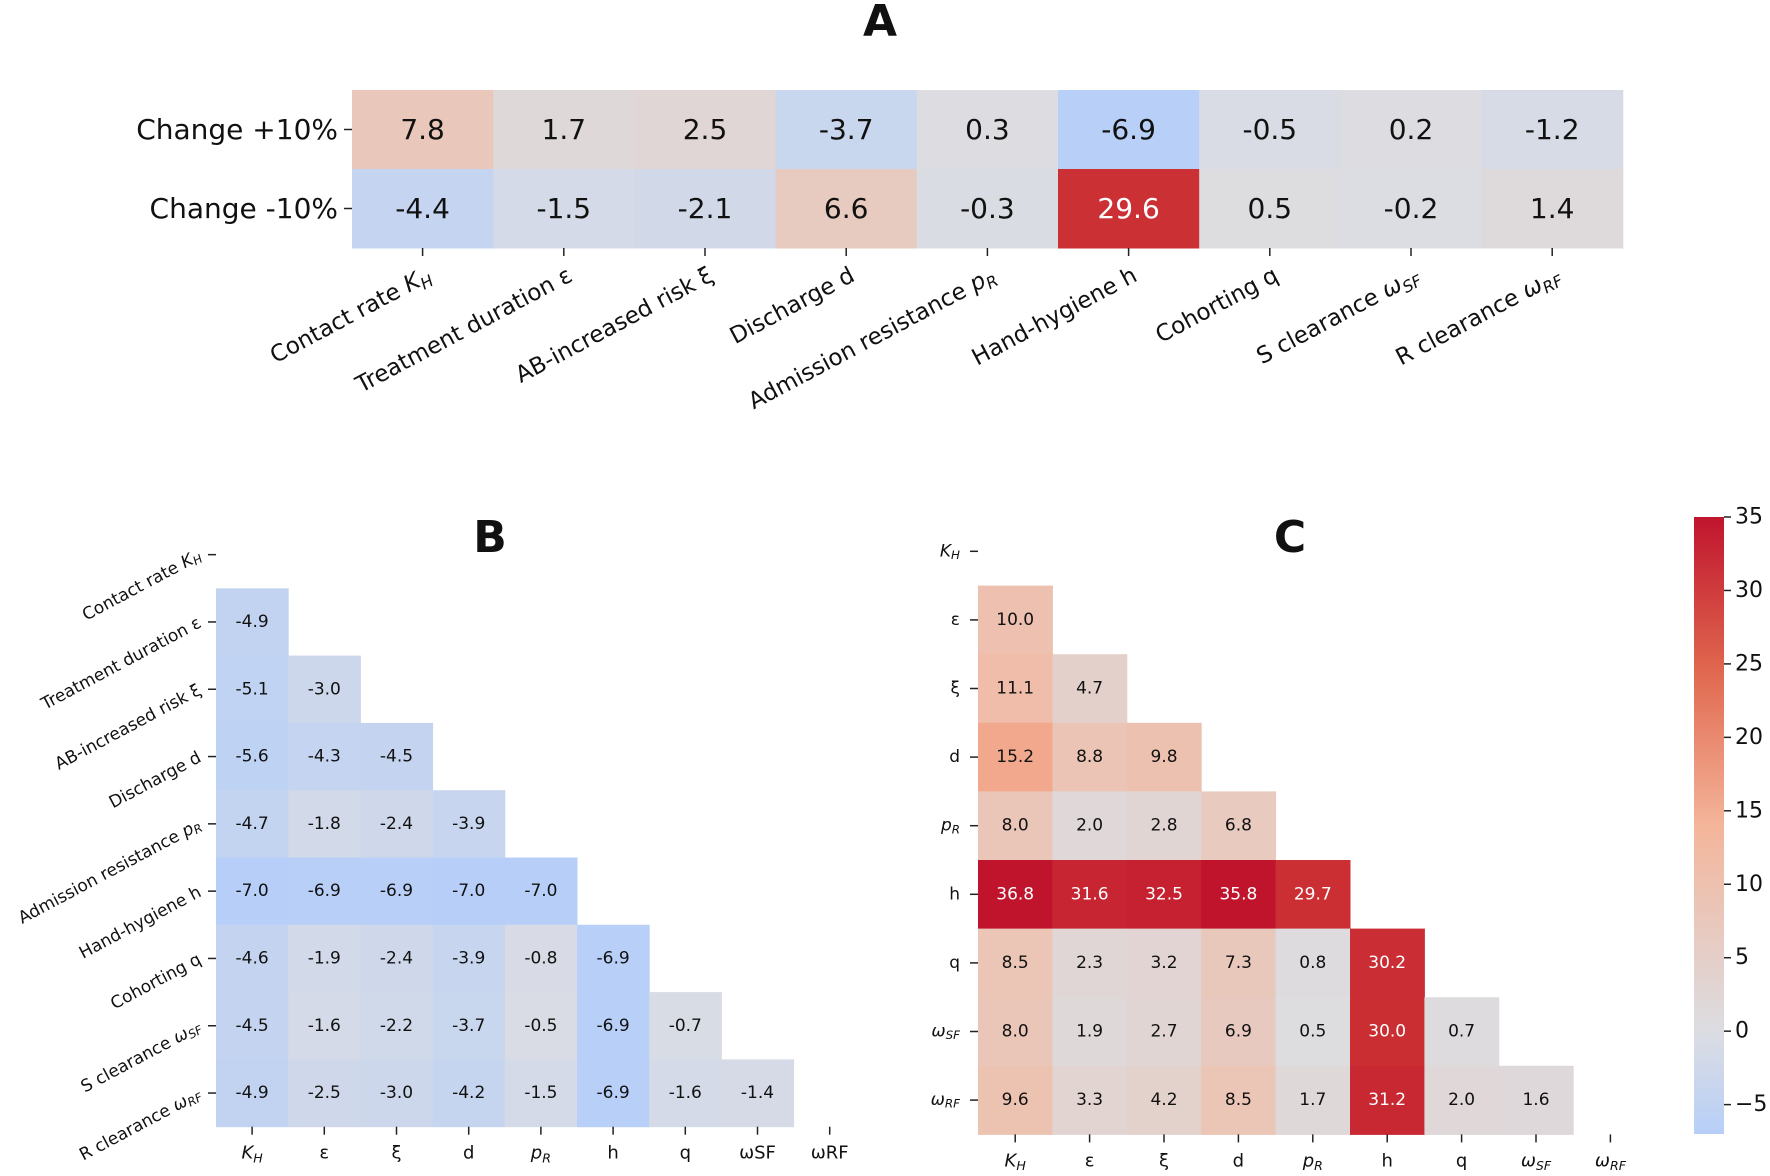  What do you see at coordinates (396, 1026) in the screenshot?
I see `panel-b-cell-value: -2.2` at bounding box center [396, 1026].